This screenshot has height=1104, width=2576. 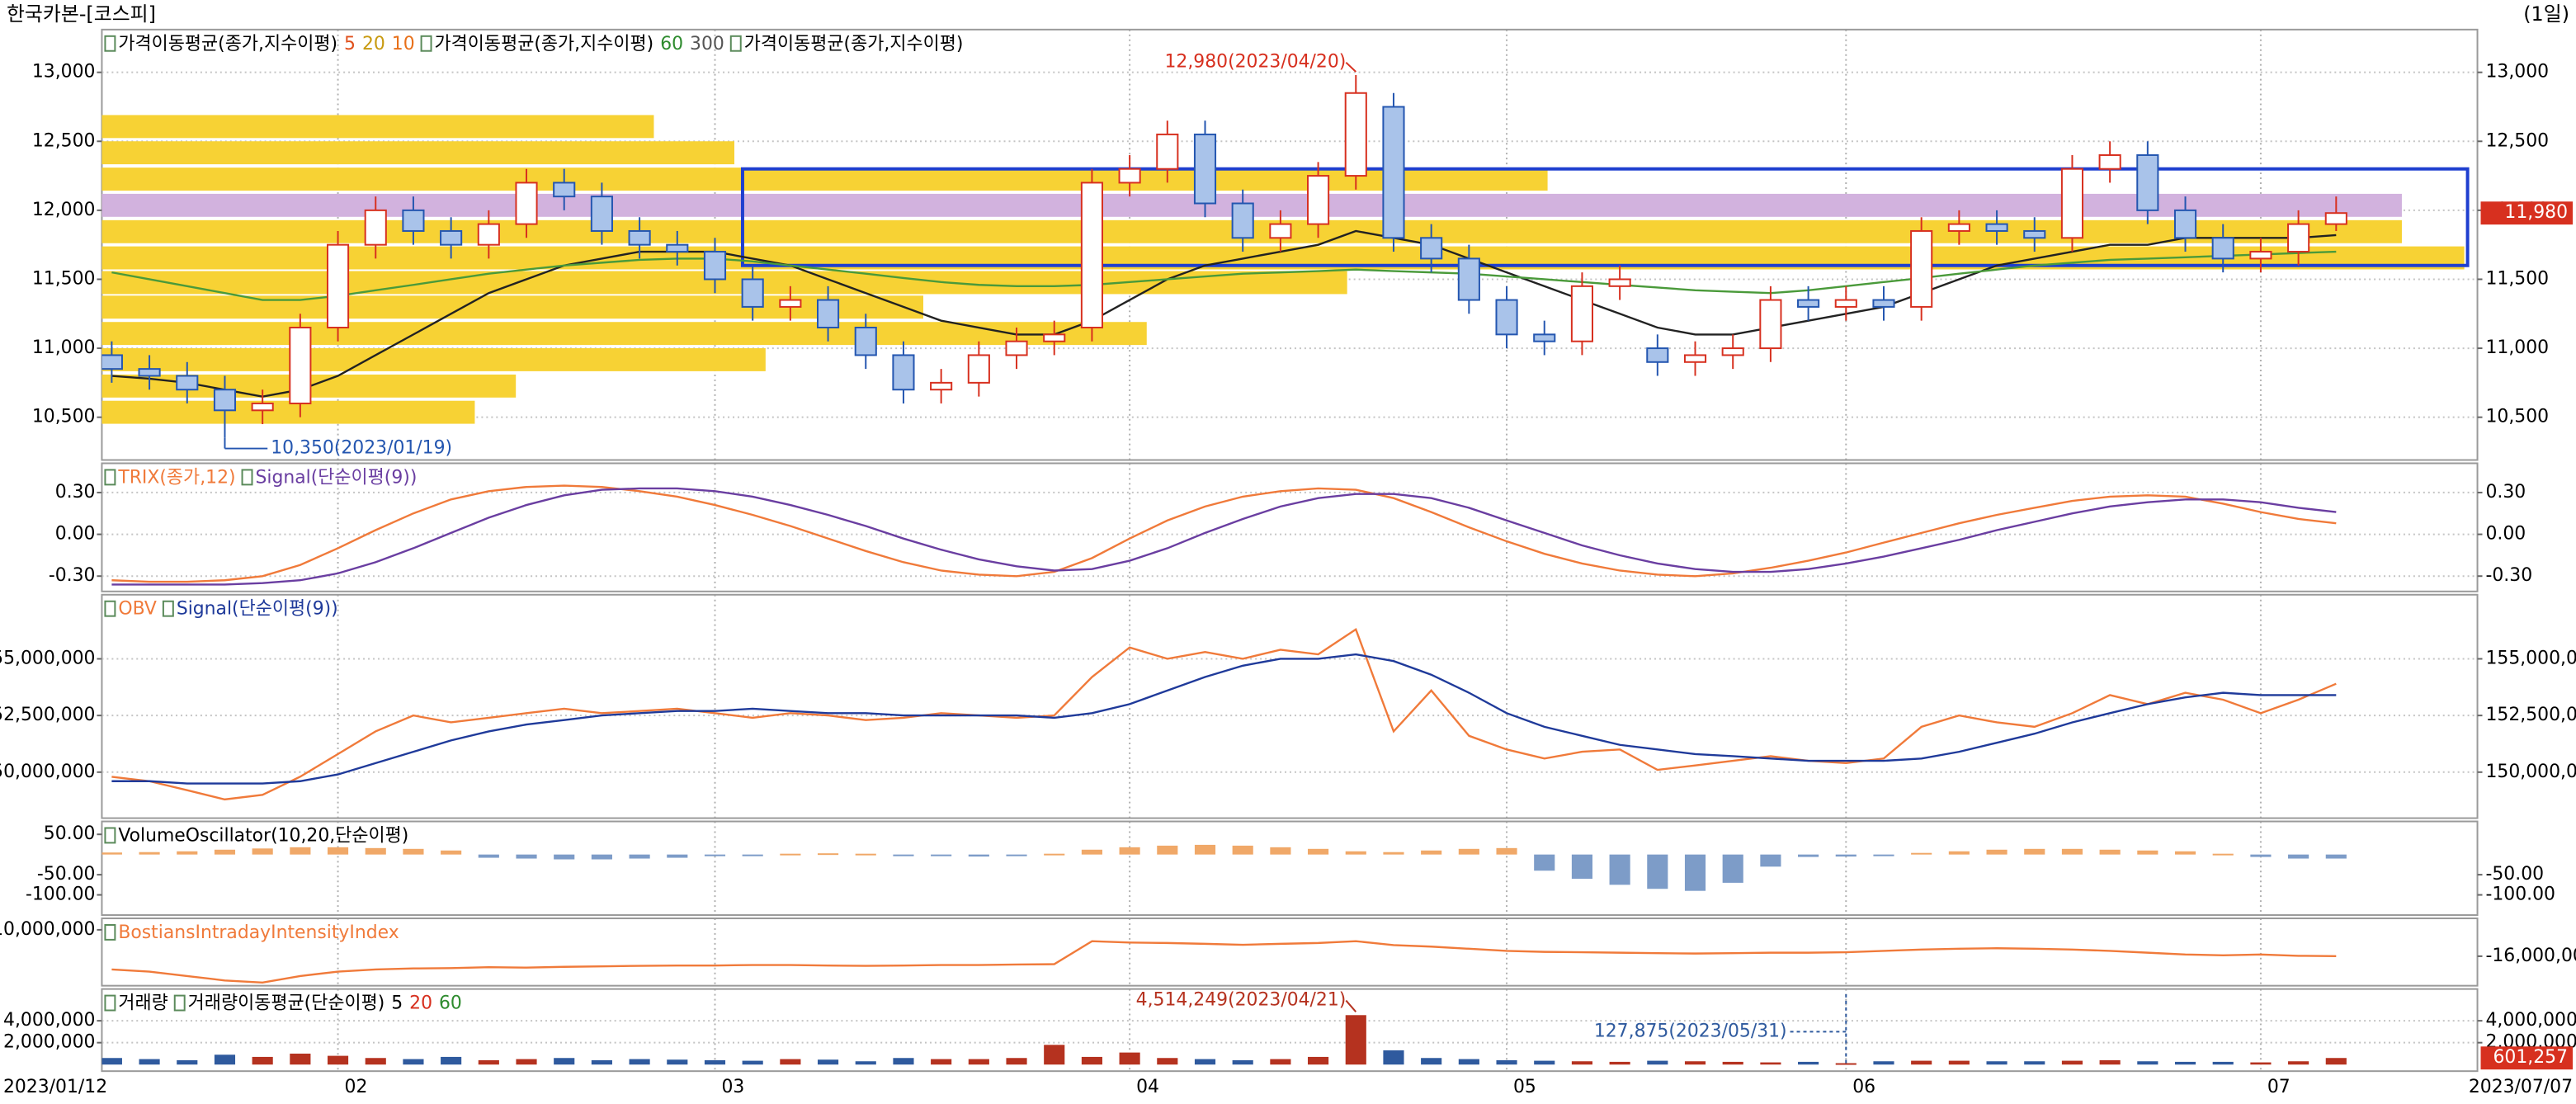 I want to click on y-tick-label-left: 13,000, so click(x=64, y=72).